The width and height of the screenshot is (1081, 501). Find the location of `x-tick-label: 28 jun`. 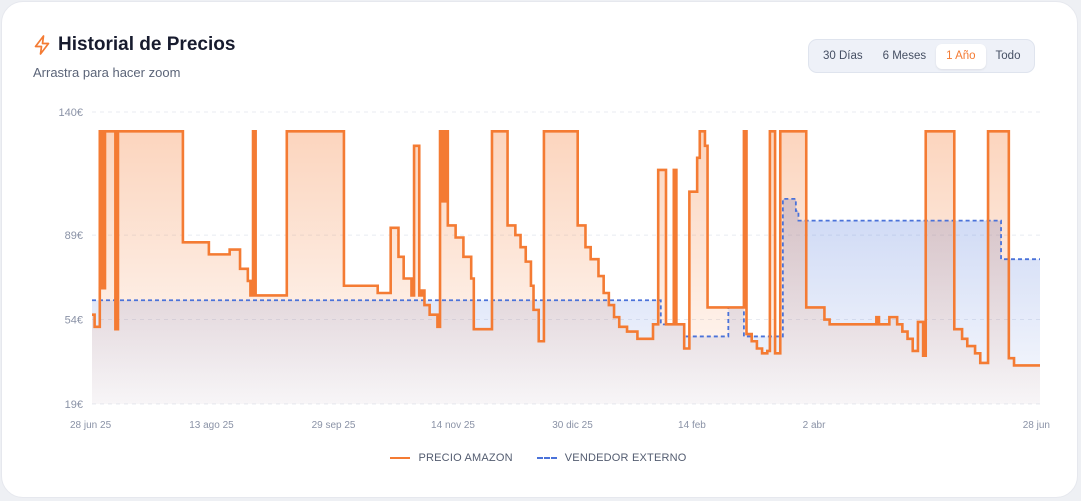

x-tick-label: 28 jun is located at coordinates (1036, 425).